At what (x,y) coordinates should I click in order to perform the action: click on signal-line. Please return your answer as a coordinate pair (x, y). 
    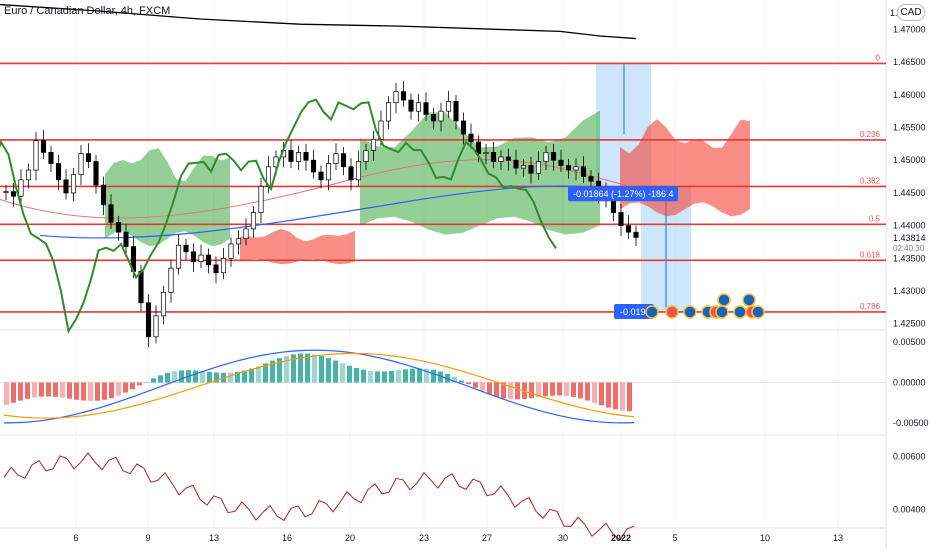
    Looking at the image, I should click on (319, 385).